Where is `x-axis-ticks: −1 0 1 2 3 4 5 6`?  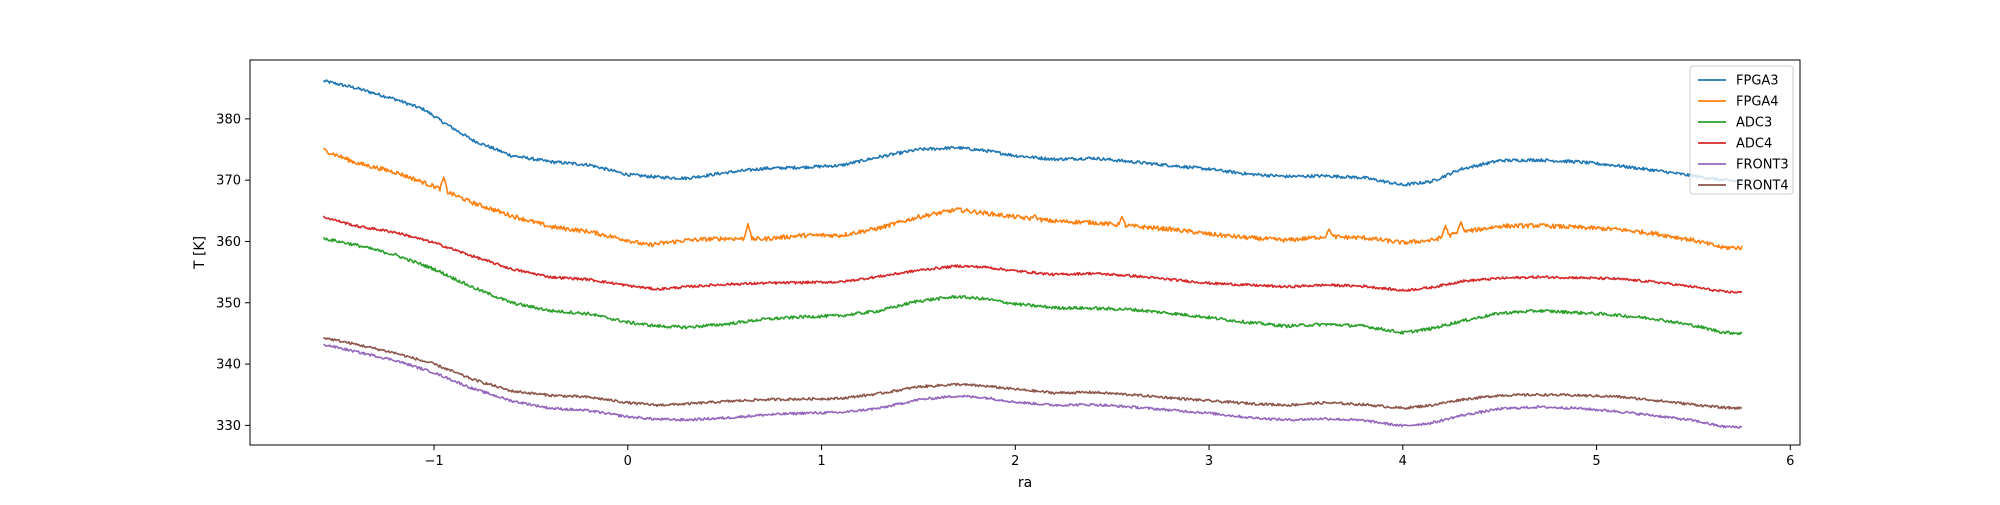 x-axis-ticks: −1 0 1 2 3 4 5 6 is located at coordinates (1109, 457).